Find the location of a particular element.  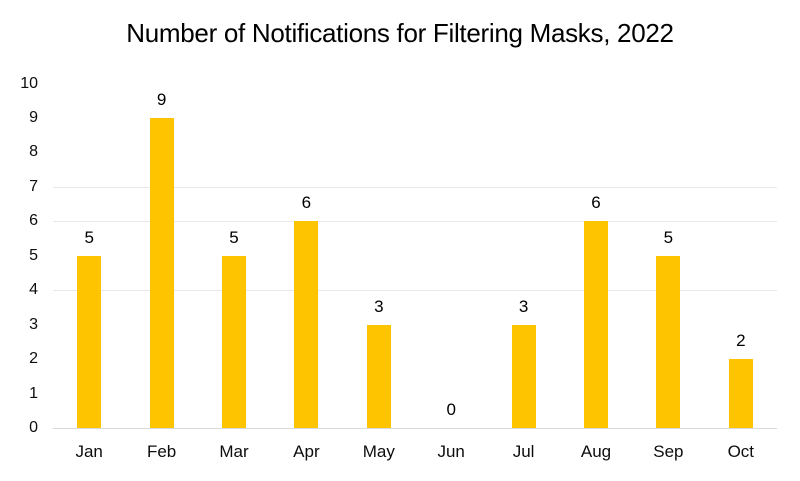

y-axis-tick-label: 0 is located at coordinates (33, 427).